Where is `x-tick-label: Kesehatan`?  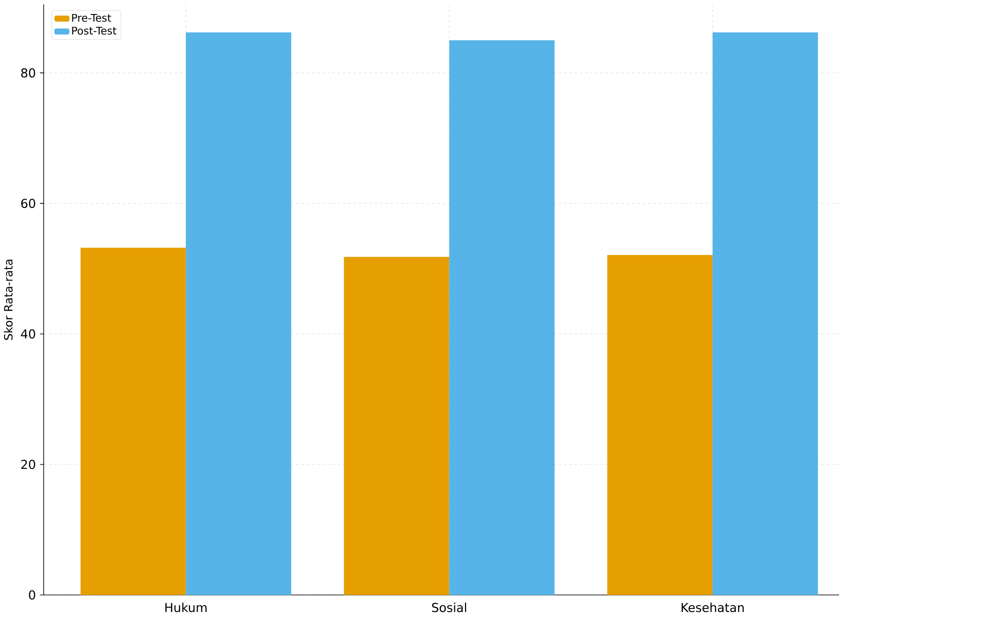 x-tick-label: Kesehatan is located at coordinates (713, 607).